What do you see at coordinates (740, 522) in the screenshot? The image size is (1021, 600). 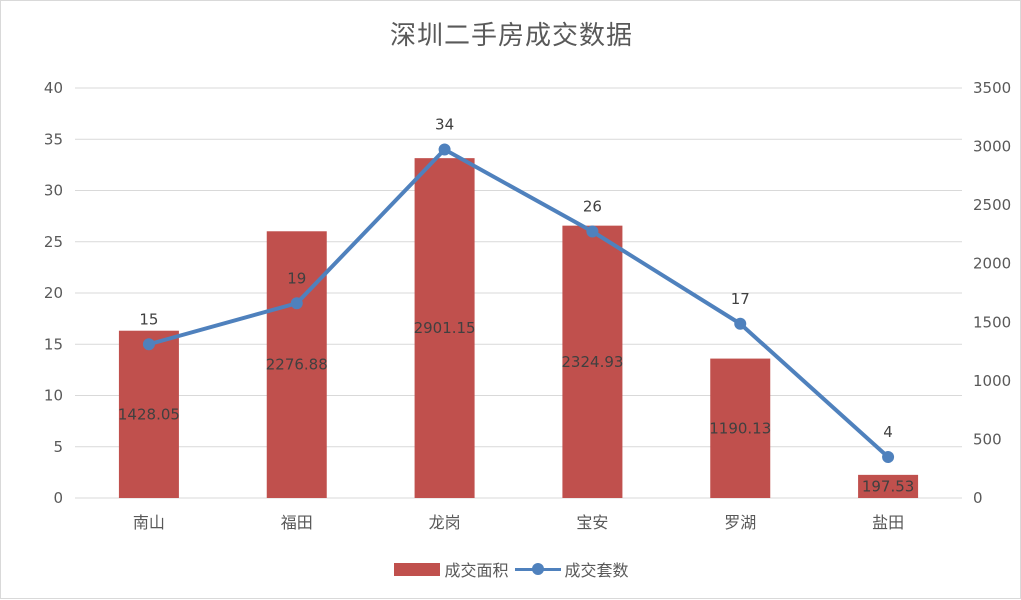 I see `category-label: 罗湖` at bounding box center [740, 522].